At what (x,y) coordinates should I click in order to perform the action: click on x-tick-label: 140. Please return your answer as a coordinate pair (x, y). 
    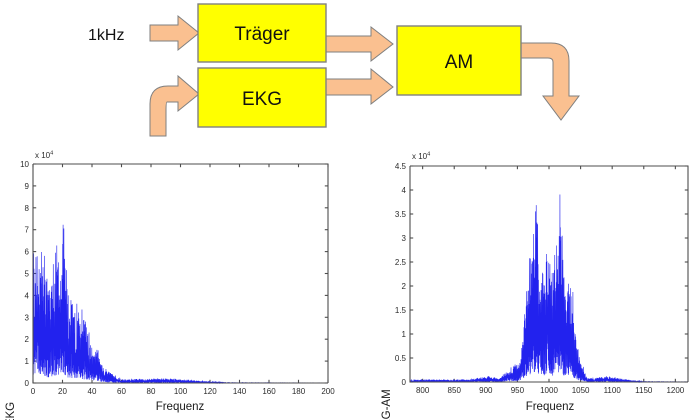
    Looking at the image, I should click on (240, 391).